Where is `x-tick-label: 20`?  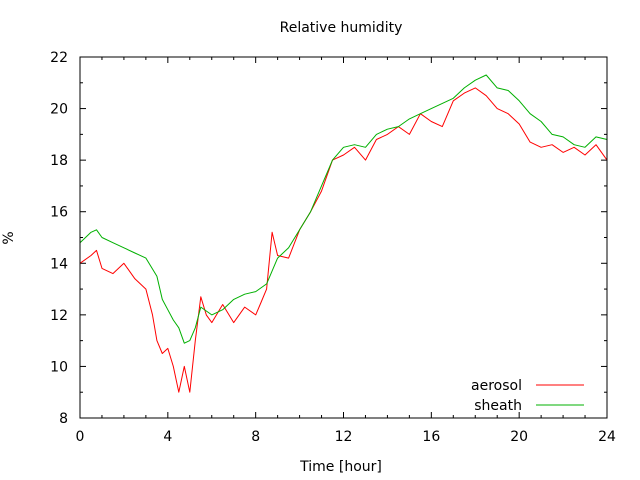 x-tick-label: 20 is located at coordinates (519, 437).